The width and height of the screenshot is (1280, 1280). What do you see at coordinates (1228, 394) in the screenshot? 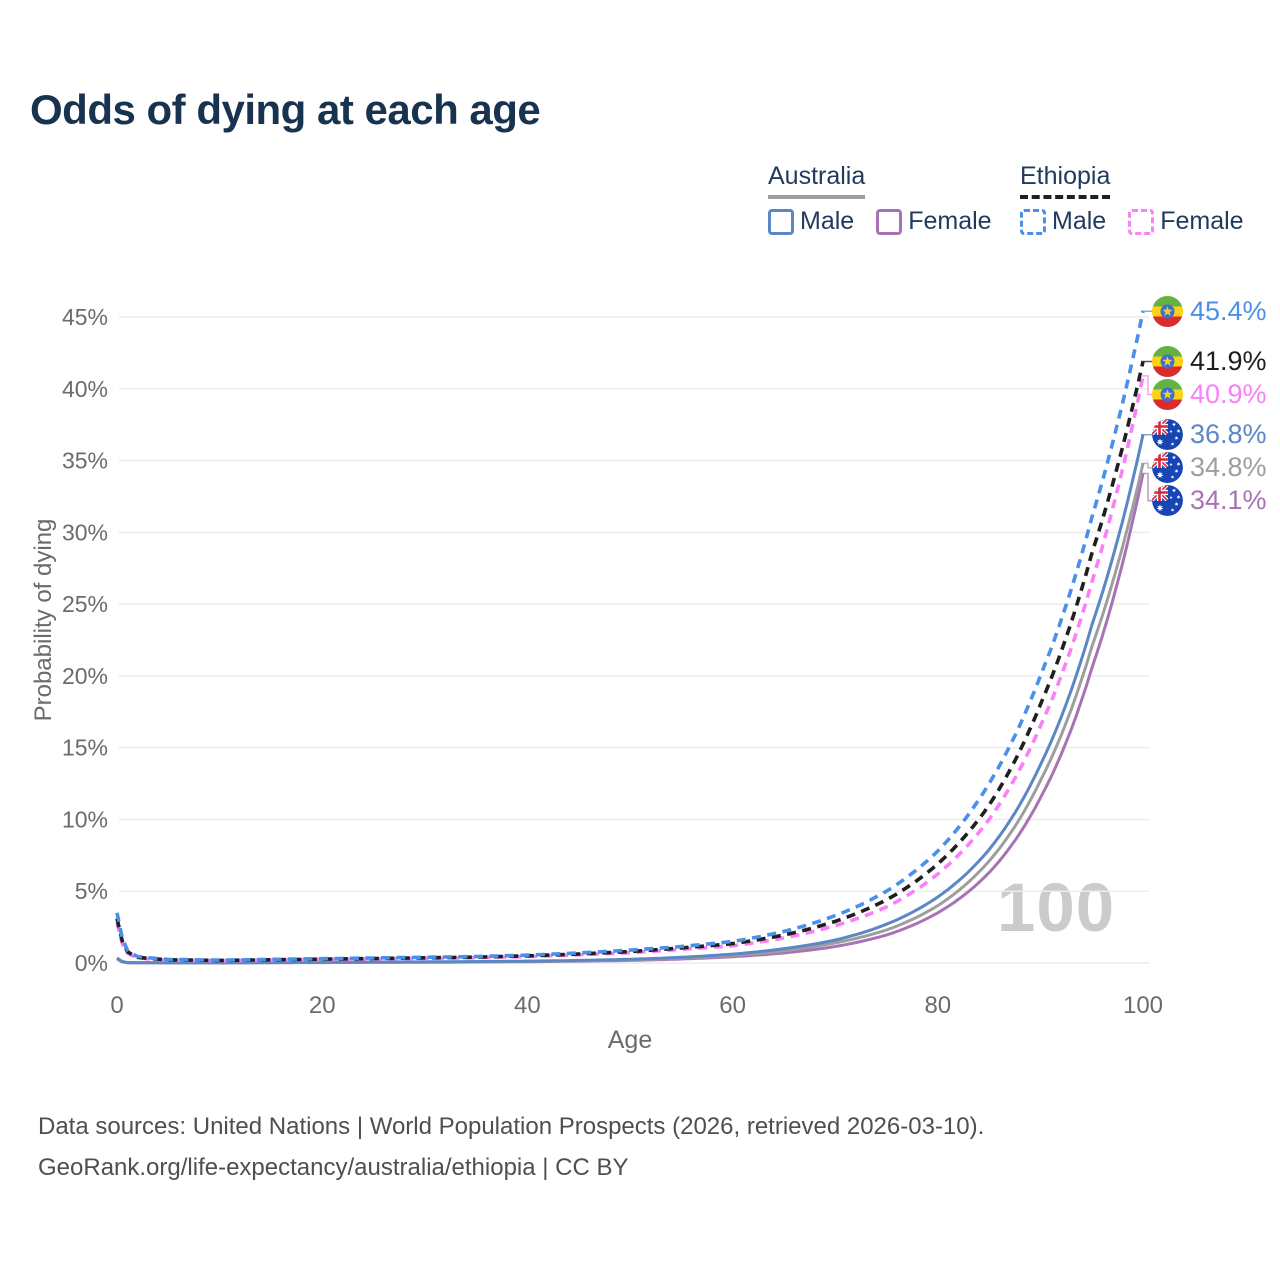
I see `end-label-value: 40.9%` at bounding box center [1228, 394].